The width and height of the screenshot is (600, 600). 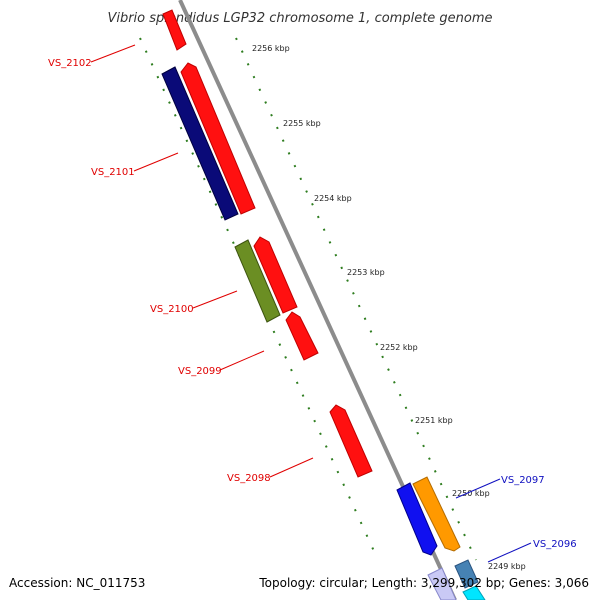 I want to click on gene-orange, so click(x=436, y=514).